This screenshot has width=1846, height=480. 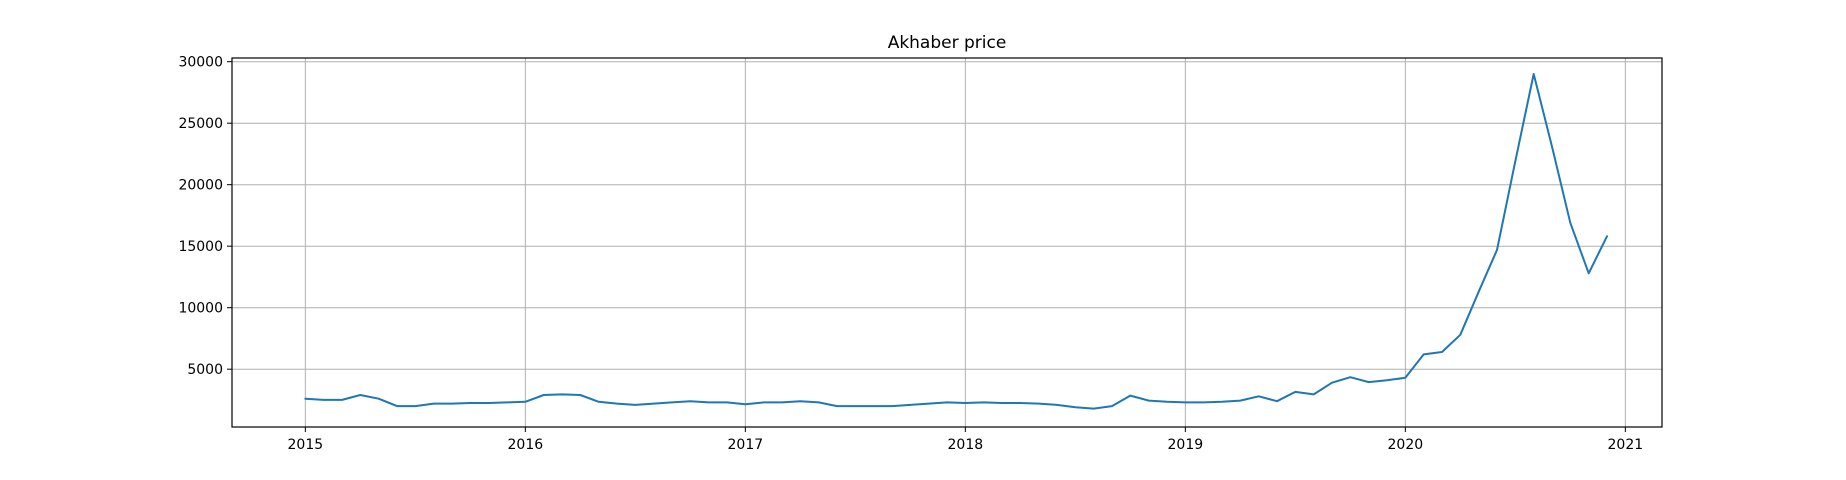 What do you see at coordinates (746, 445) in the screenshot?
I see `x-tick-label: 2017` at bounding box center [746, 445].